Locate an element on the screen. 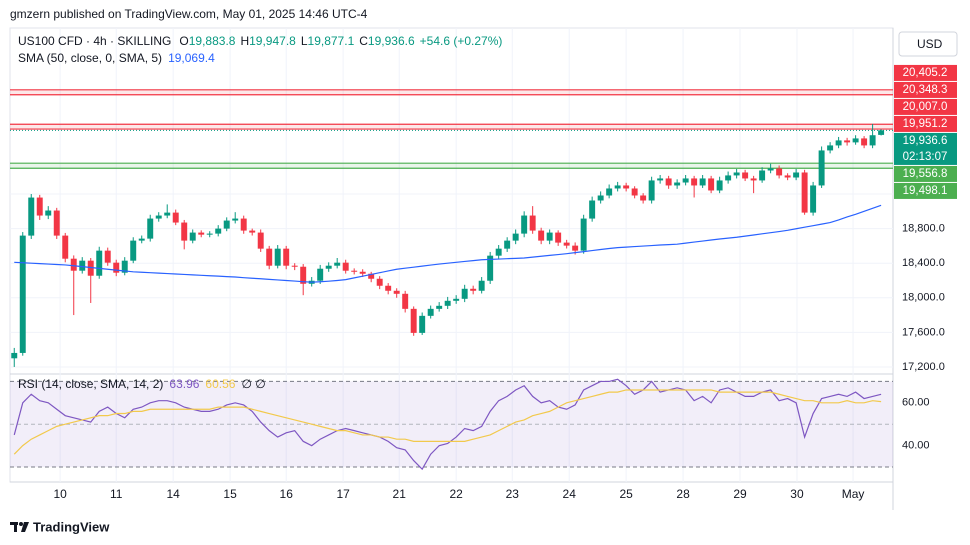  x-tick-label: 29 is located at coordinates (740, 494).